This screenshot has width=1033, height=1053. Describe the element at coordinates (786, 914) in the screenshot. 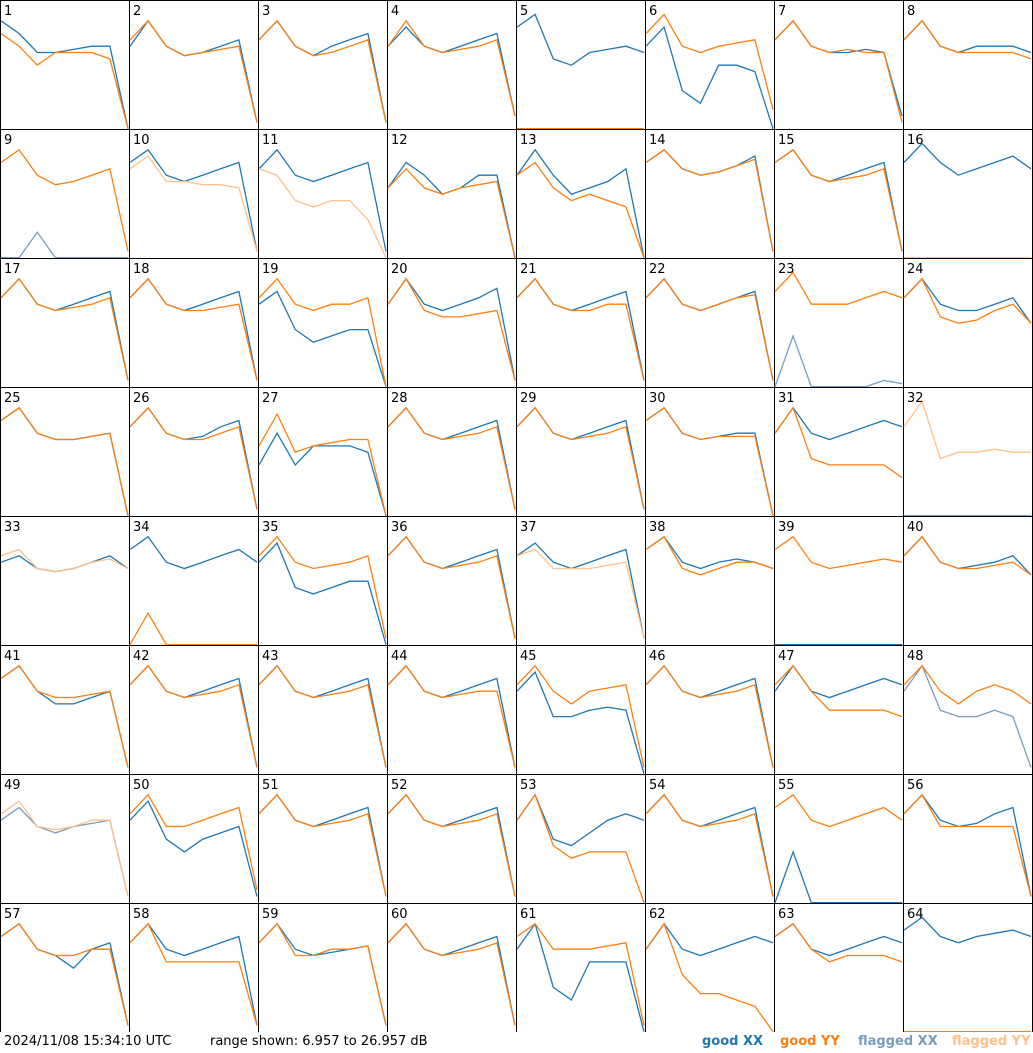

I see `panel-label: 63` at that location.